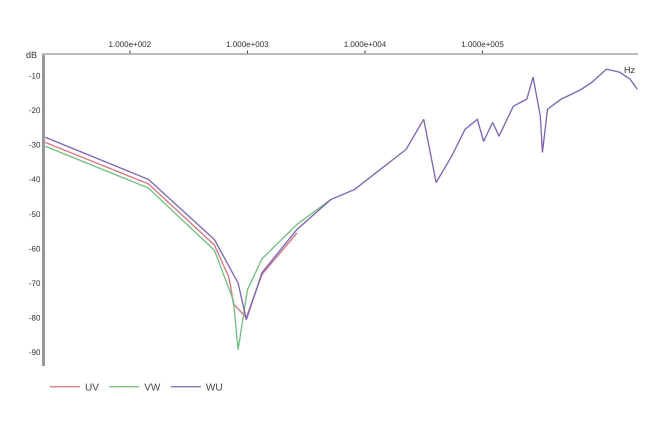 The image size is (653, 421). I want to click on x-tick-label: 1.000e+005, so click(482, 45).